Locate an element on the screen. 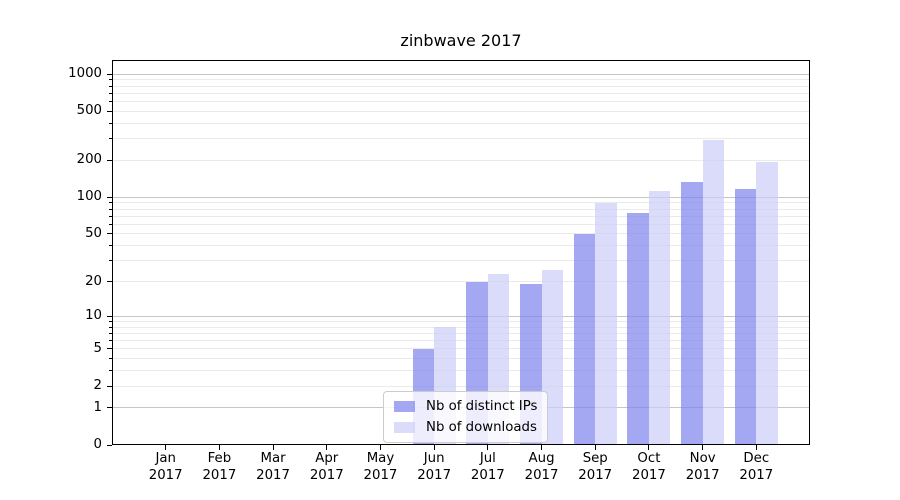 This screenshot has height=500, width=900. x-label-month: Nov is located at coordinates (702, 458).